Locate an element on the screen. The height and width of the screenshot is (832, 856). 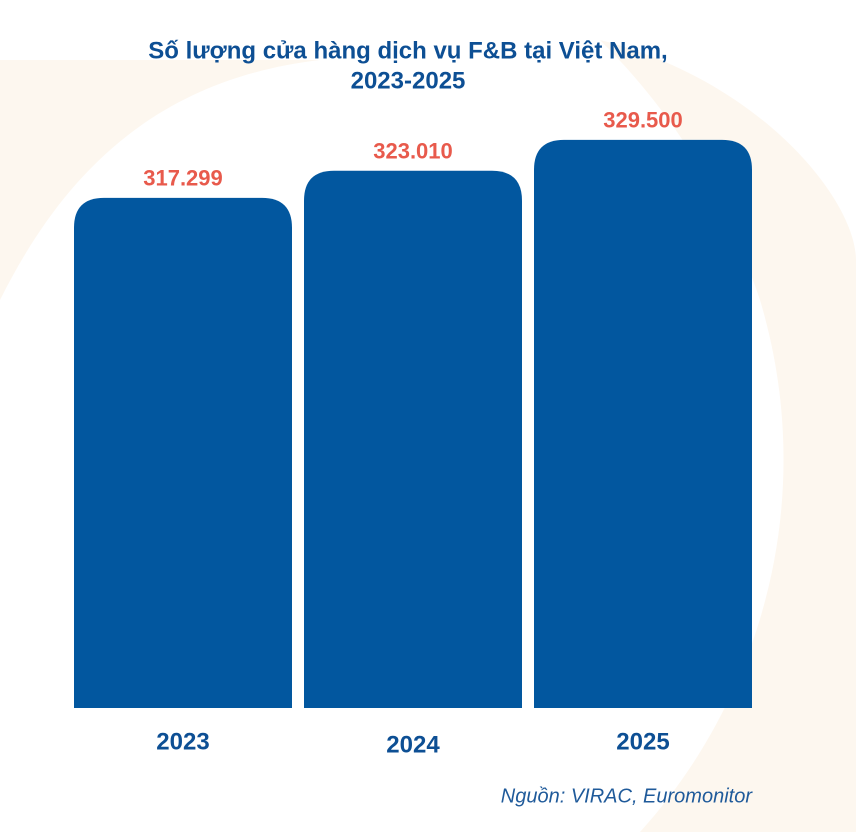
x-tick-label: 2025 is located at coordinates (642, 741).